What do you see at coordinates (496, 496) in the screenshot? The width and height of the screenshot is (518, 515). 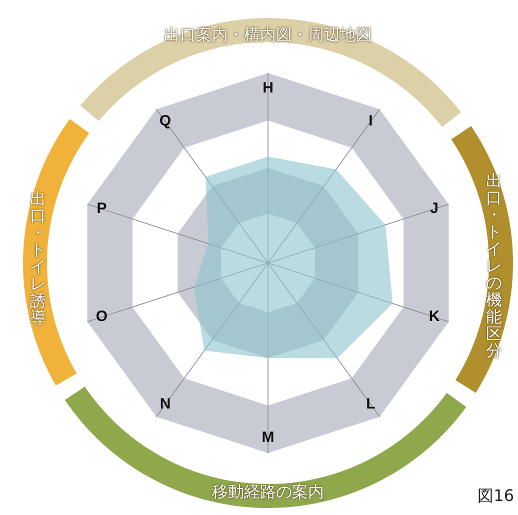 I see `caption: 図16` at bounding box center [496, 496].